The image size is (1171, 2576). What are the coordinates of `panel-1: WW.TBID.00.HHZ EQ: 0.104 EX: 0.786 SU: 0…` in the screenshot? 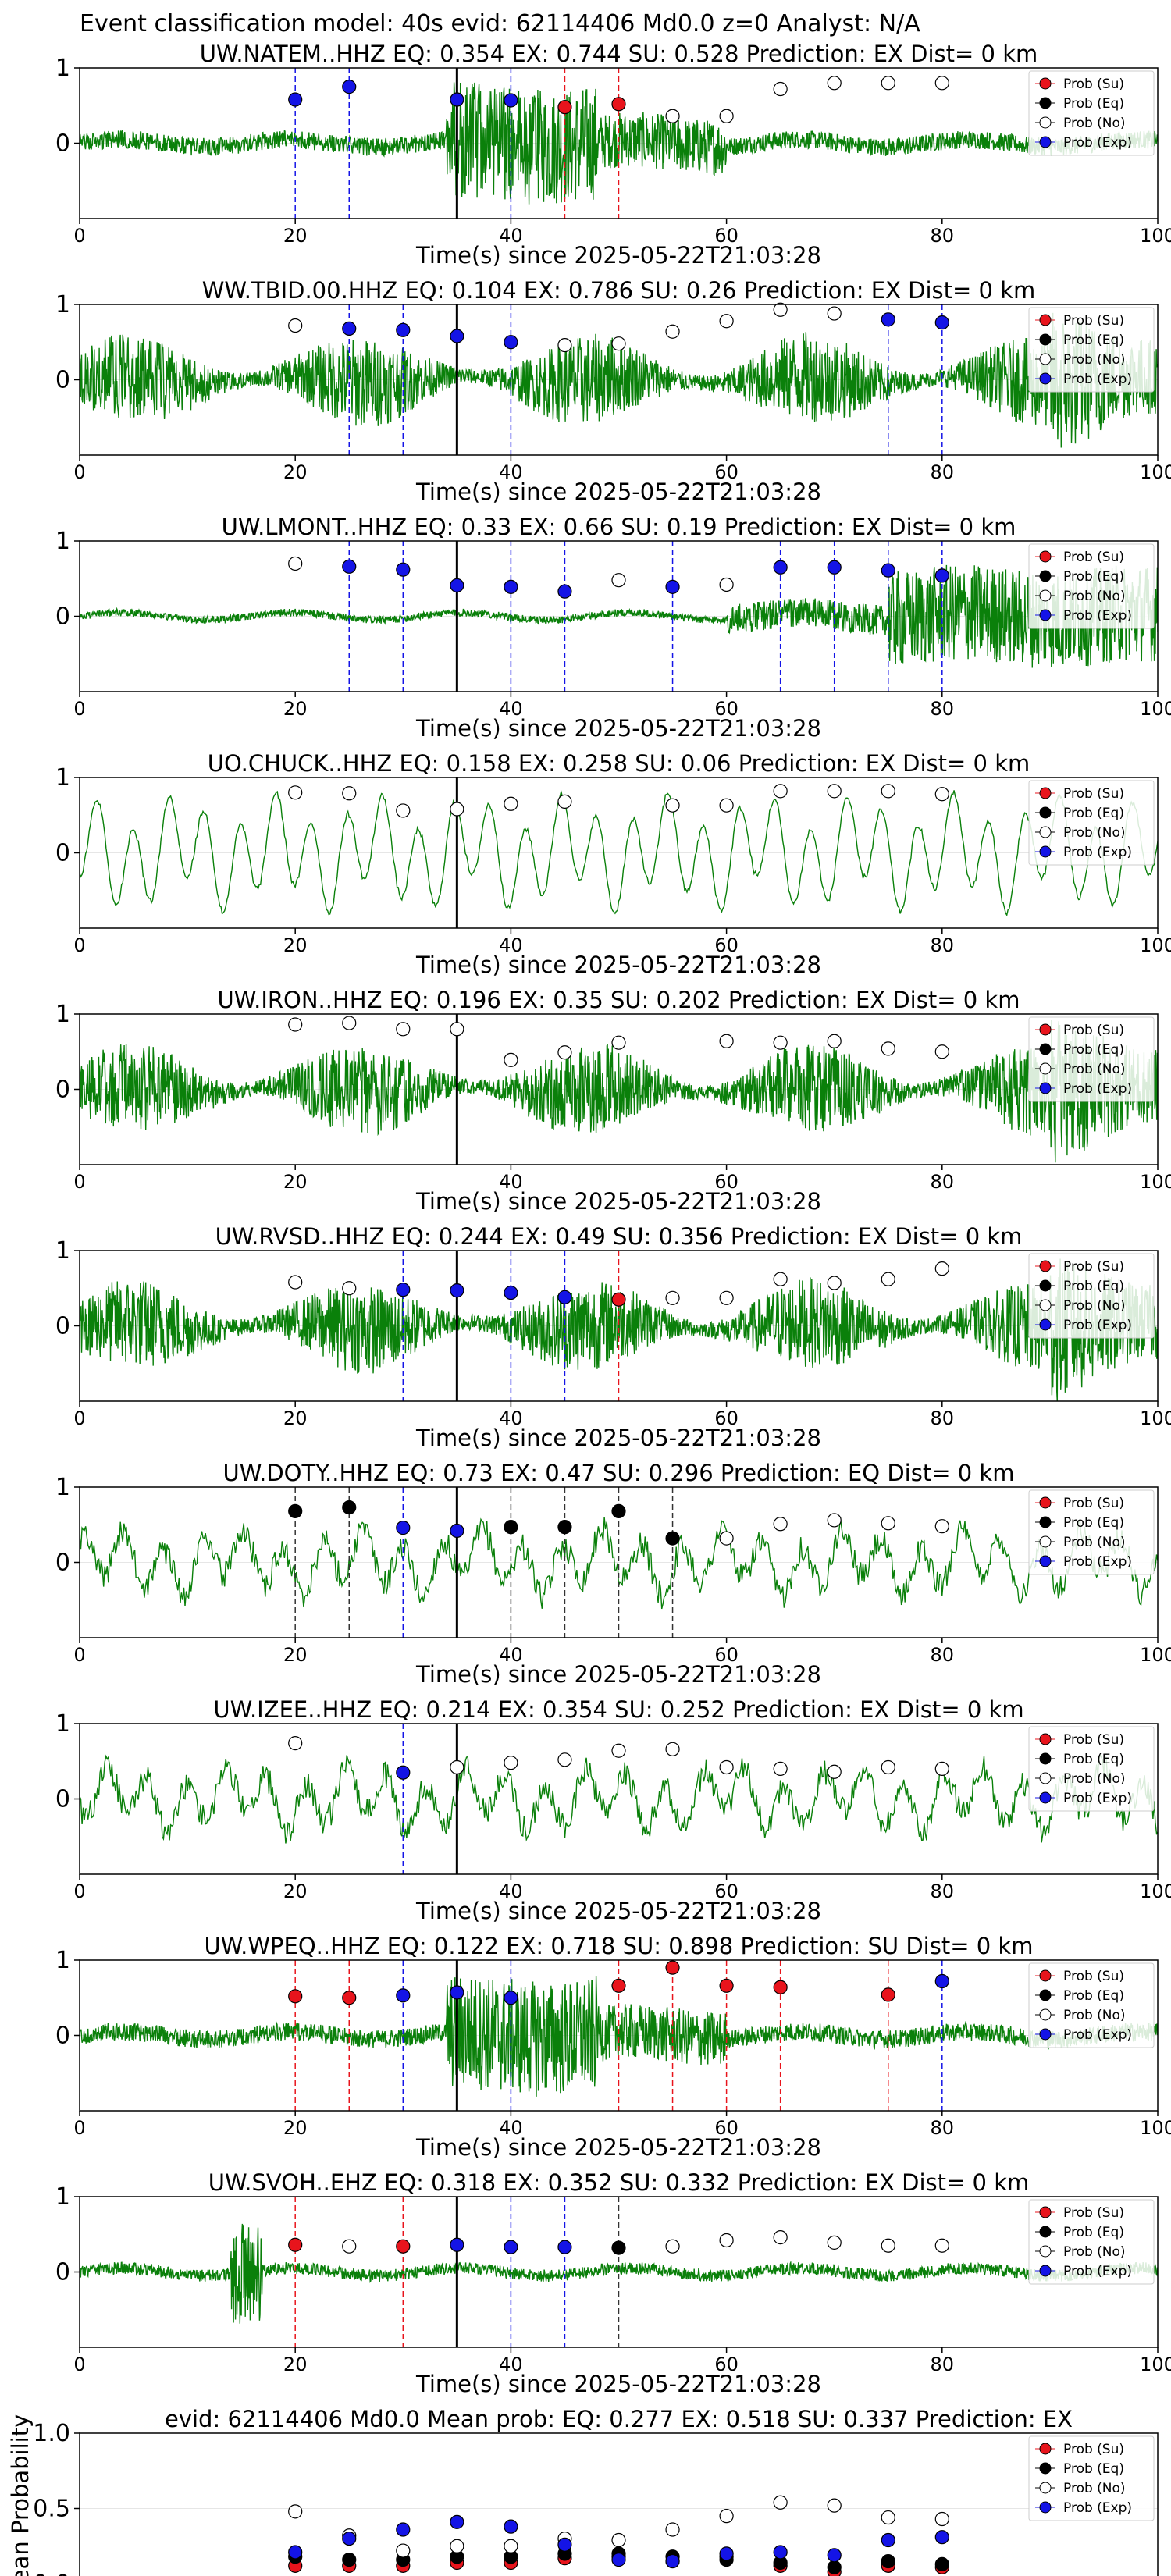 It's located at (613, 391).